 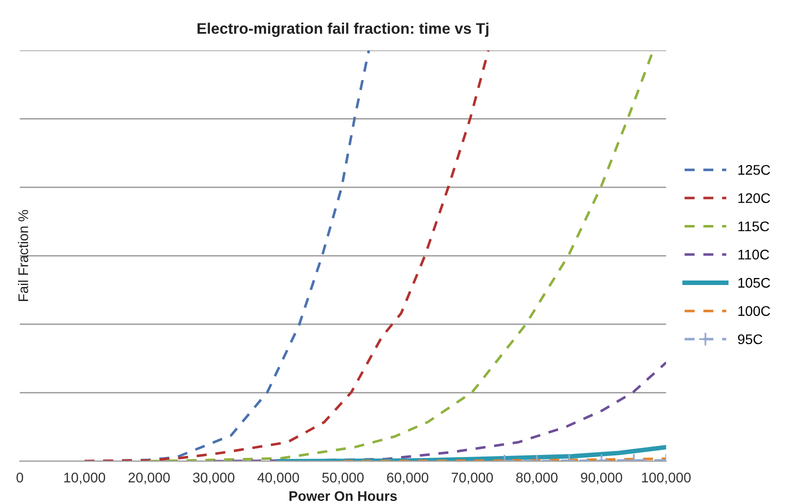 I want to click on x-tick-label: 0, so click(x=20, y=477).